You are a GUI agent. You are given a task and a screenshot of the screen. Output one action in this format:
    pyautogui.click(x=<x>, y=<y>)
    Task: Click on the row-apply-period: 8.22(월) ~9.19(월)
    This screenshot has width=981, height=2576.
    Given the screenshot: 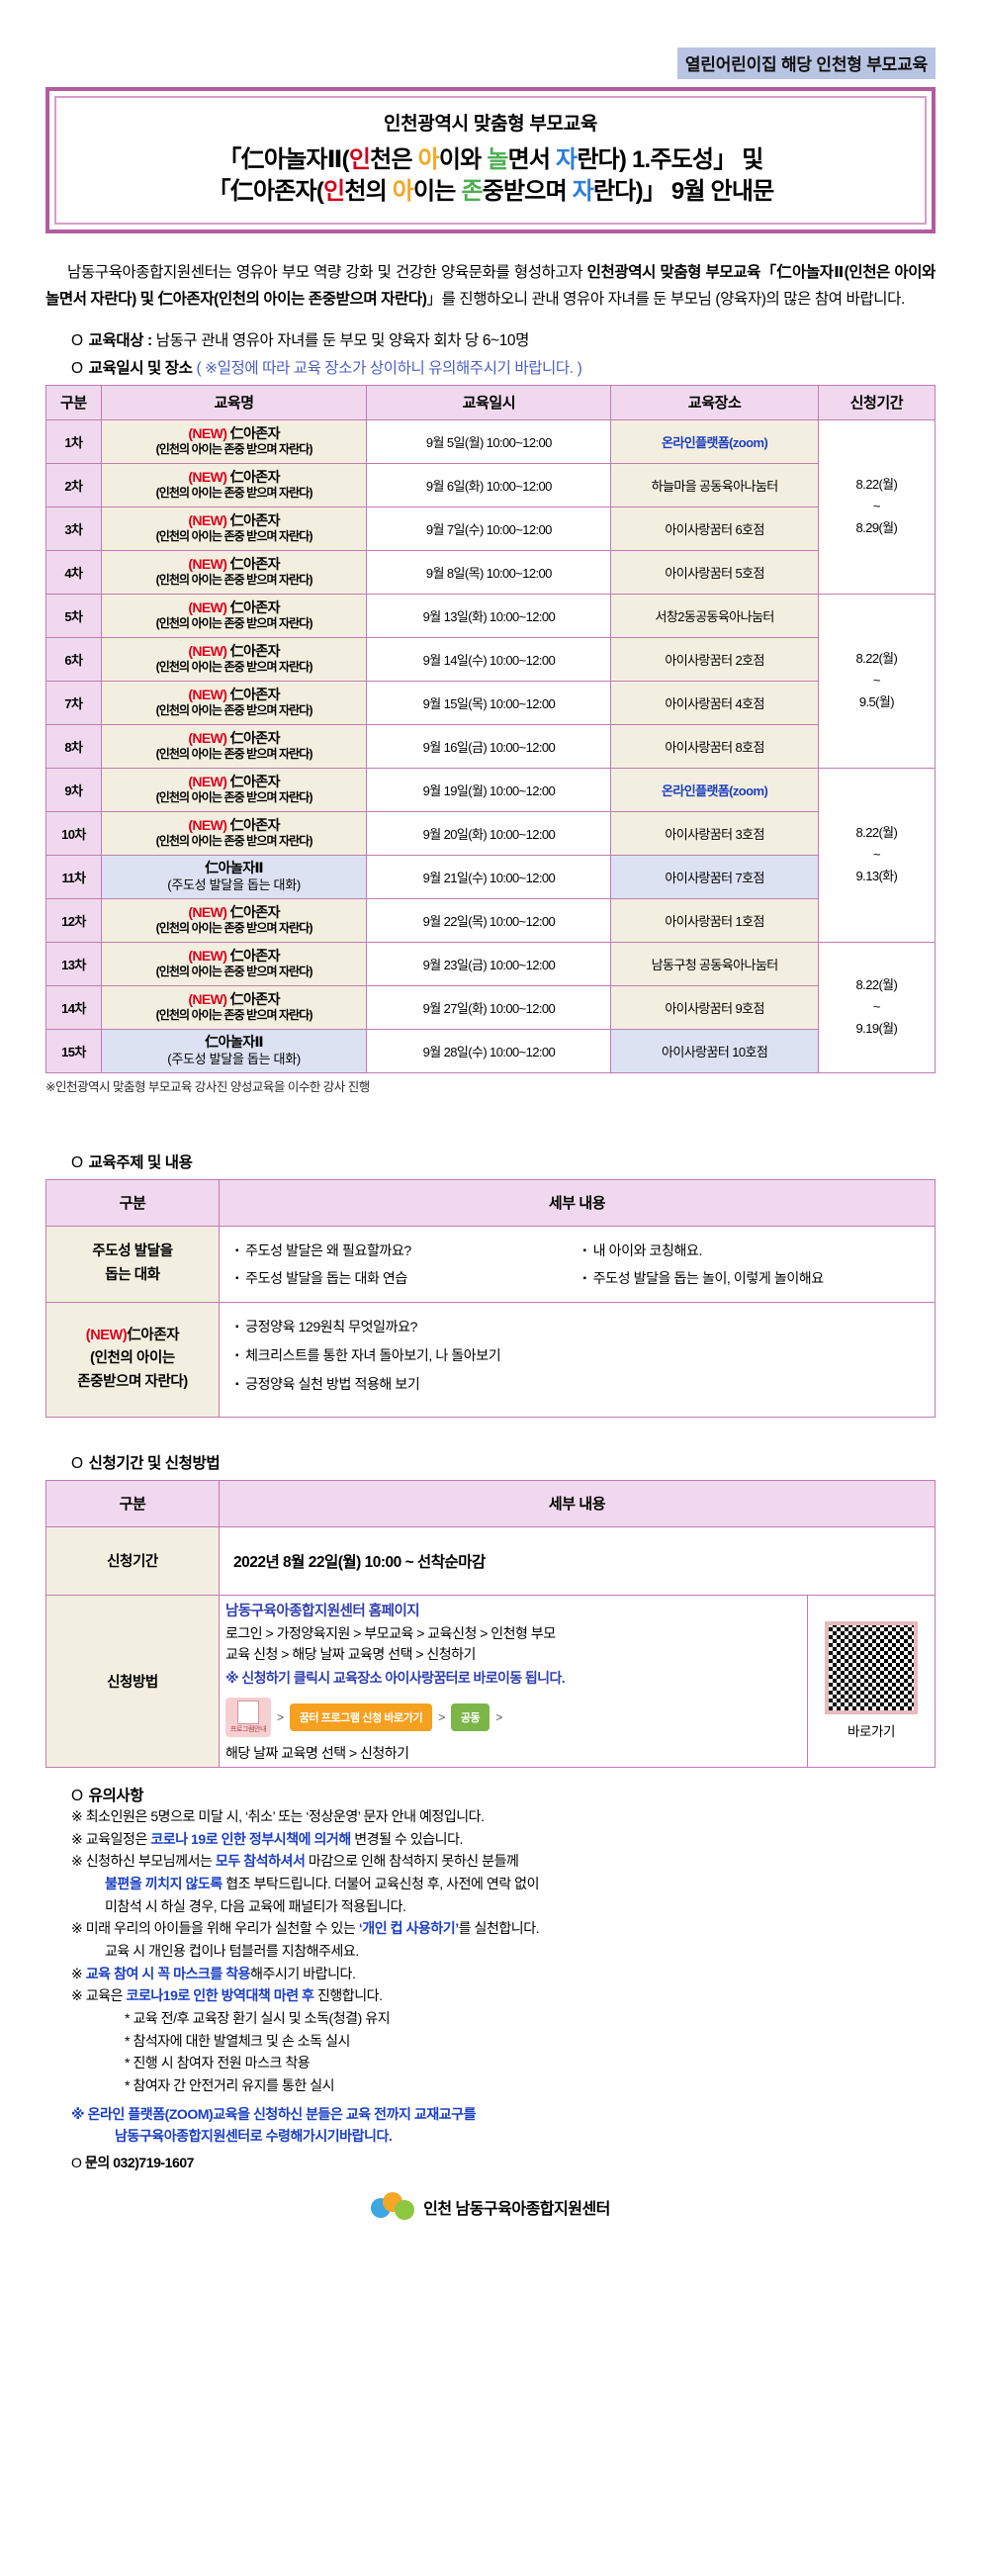 What is the action you would take?
    pyautogui.click(x=876, y=1007)
    